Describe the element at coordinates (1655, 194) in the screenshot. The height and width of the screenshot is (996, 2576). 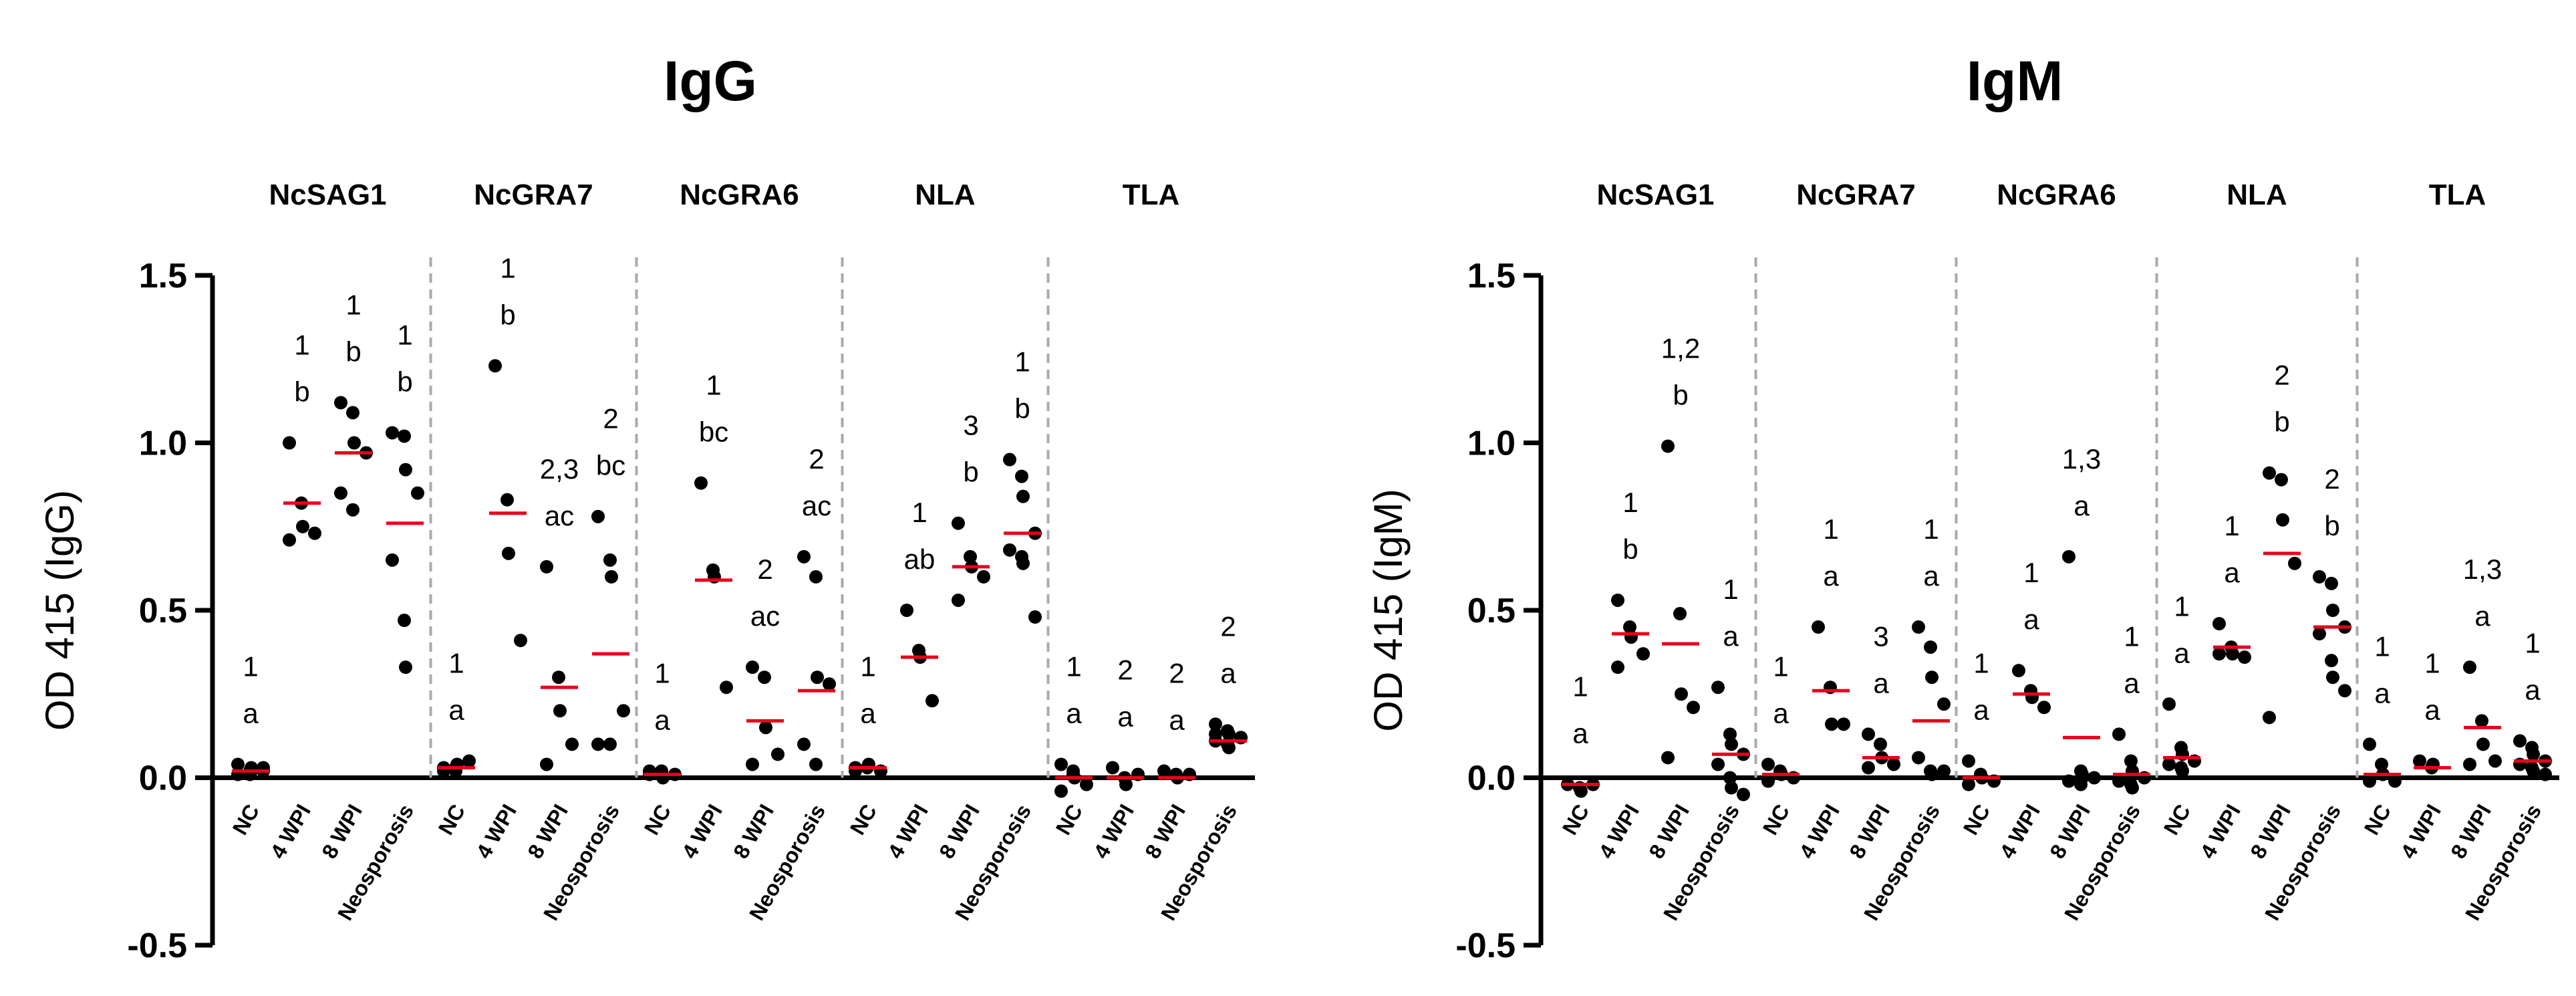
I see `antigen-label: NcSAG1` at that location.